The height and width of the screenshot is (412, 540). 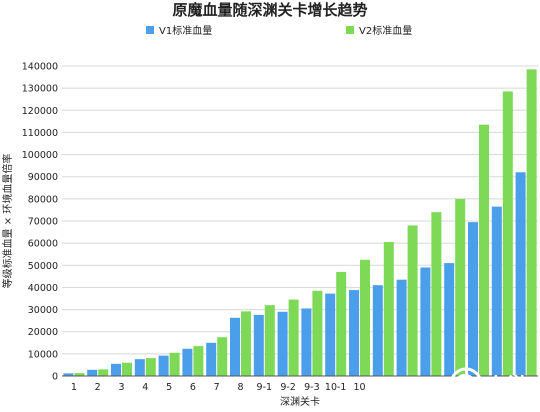 I want to click on y-tick-label: 90000, so click(x=43, y=177).